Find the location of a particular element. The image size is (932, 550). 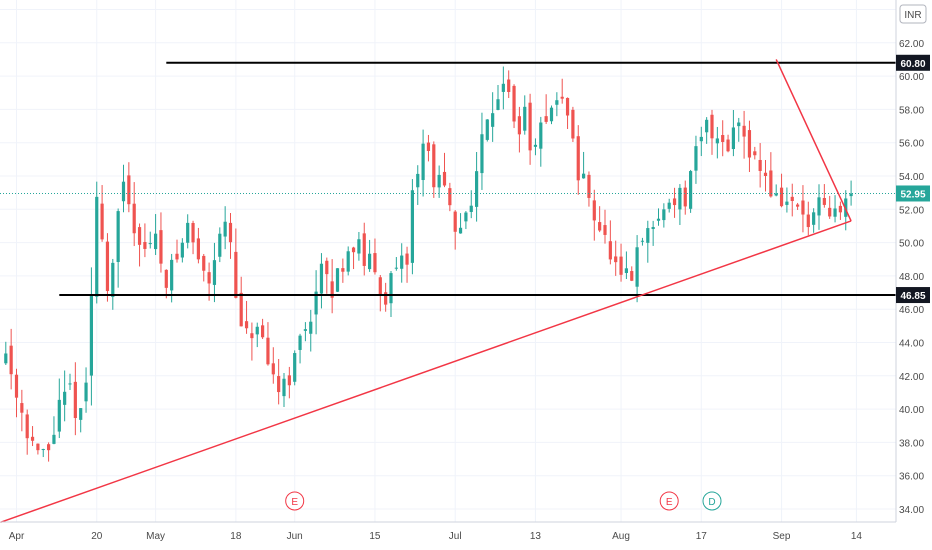

event-marker-label: E is located at coordinates (294, 502).